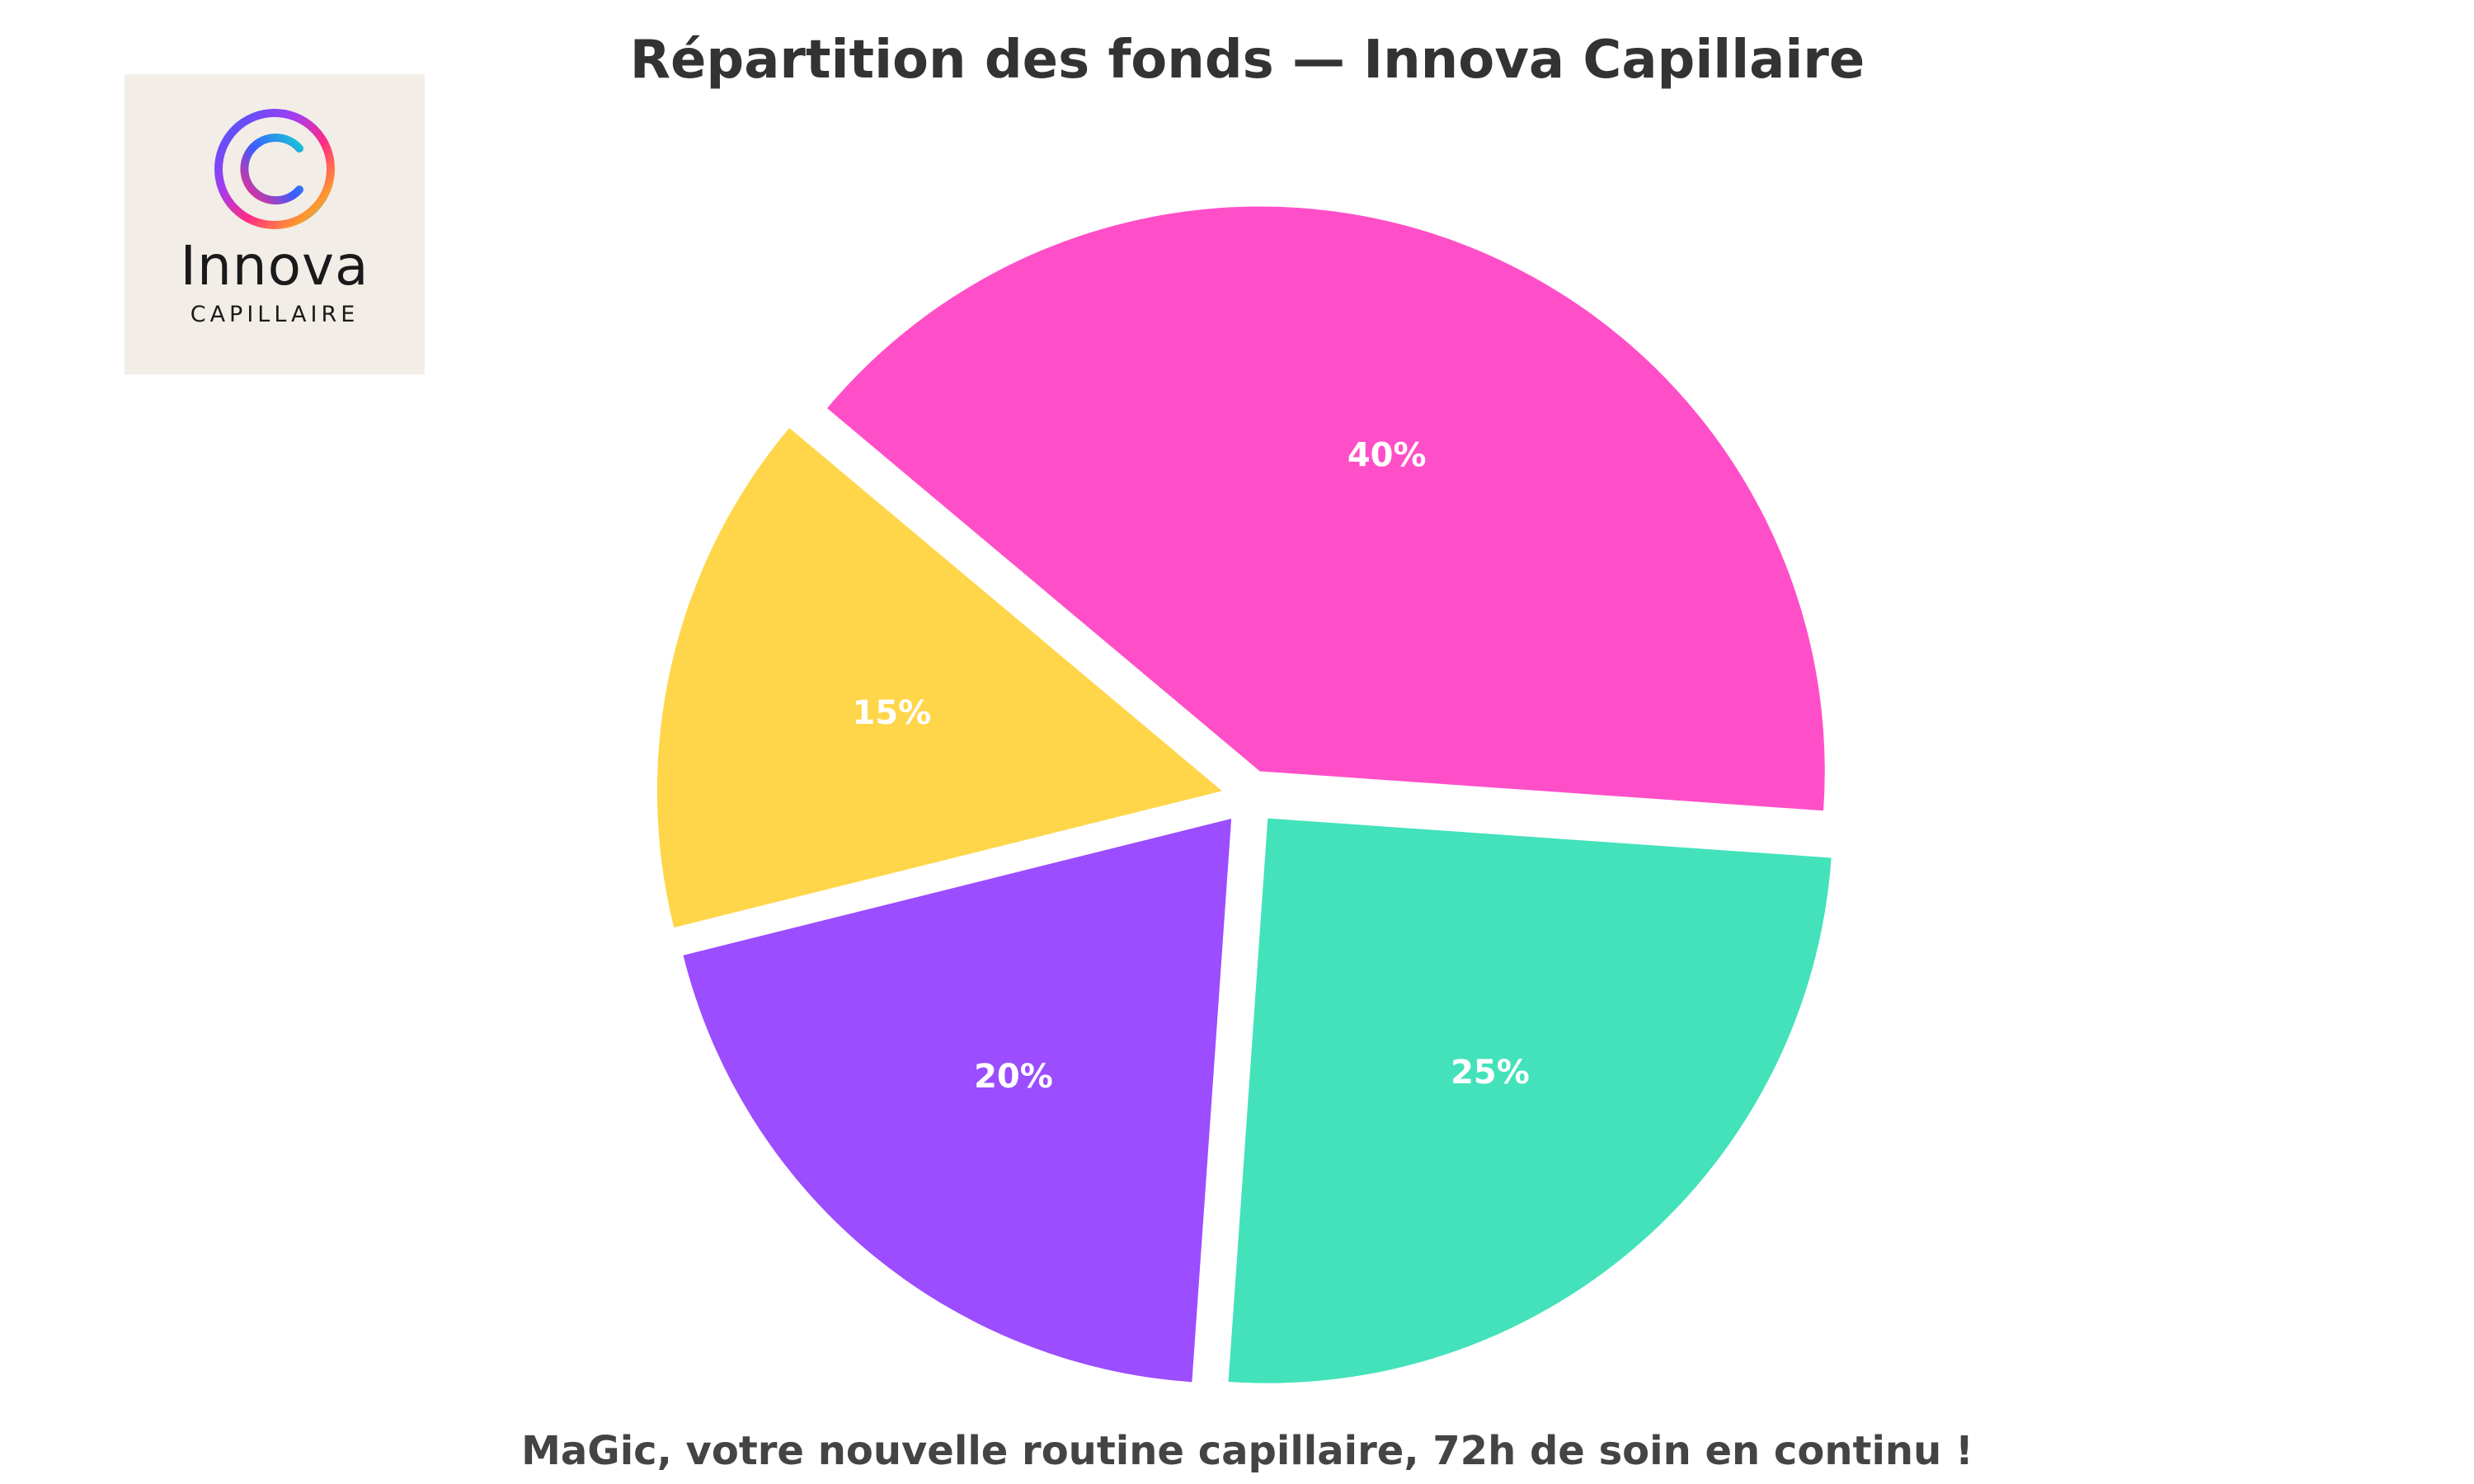  Describe the element at coordinates (892, 713) in the screenshot. I see `pie-label-15: 15%` at that location.